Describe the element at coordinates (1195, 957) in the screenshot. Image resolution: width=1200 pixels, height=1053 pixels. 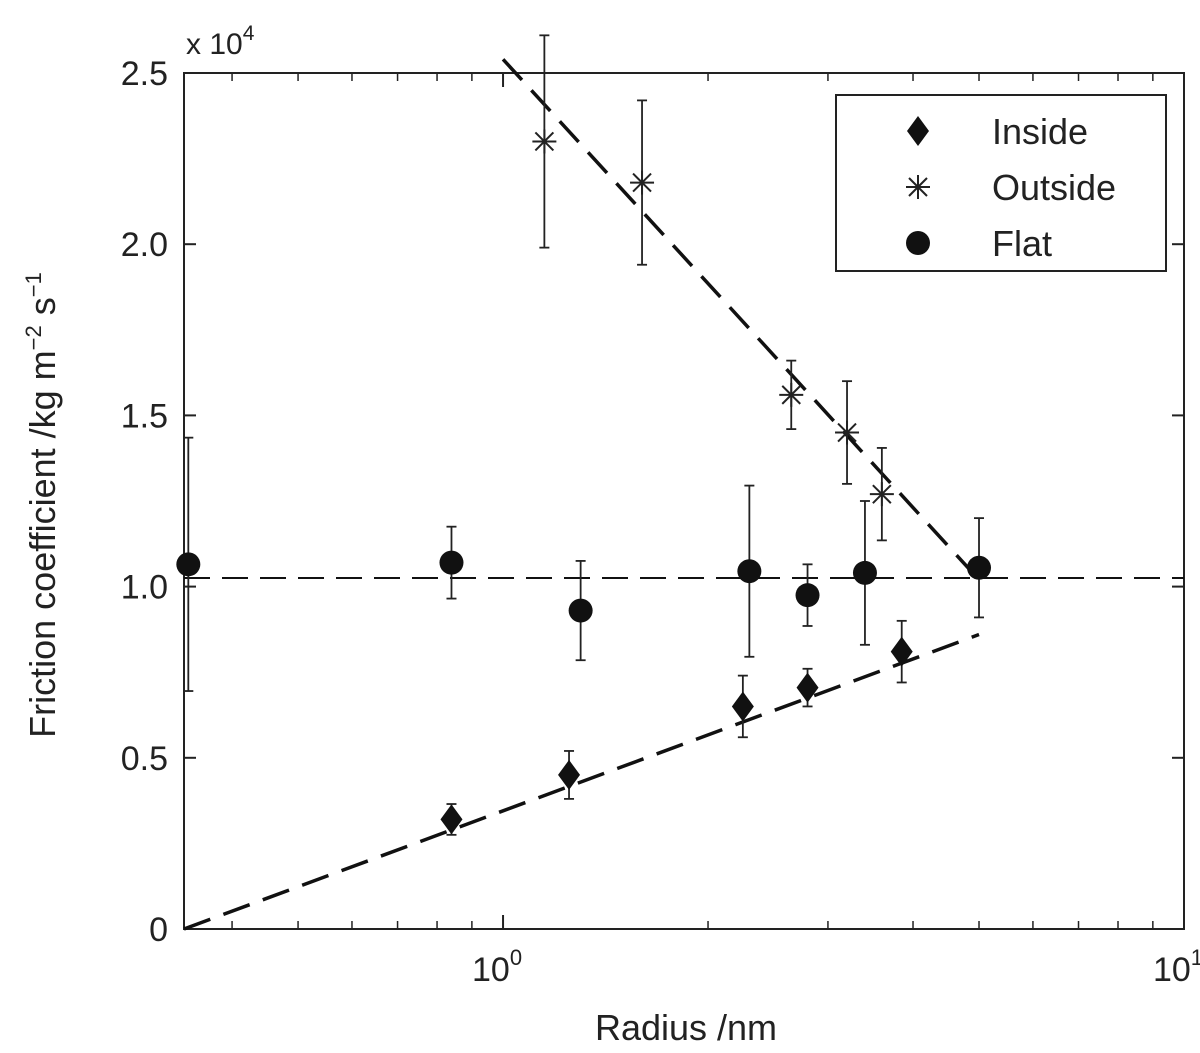
I see `x-tick-label-exponent: 1` at that location.